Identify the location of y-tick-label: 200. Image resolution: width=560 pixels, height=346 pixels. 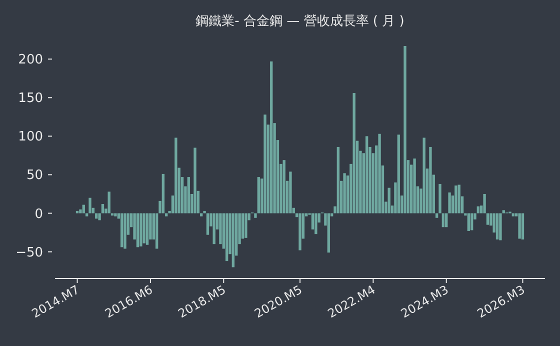
(30, 60).